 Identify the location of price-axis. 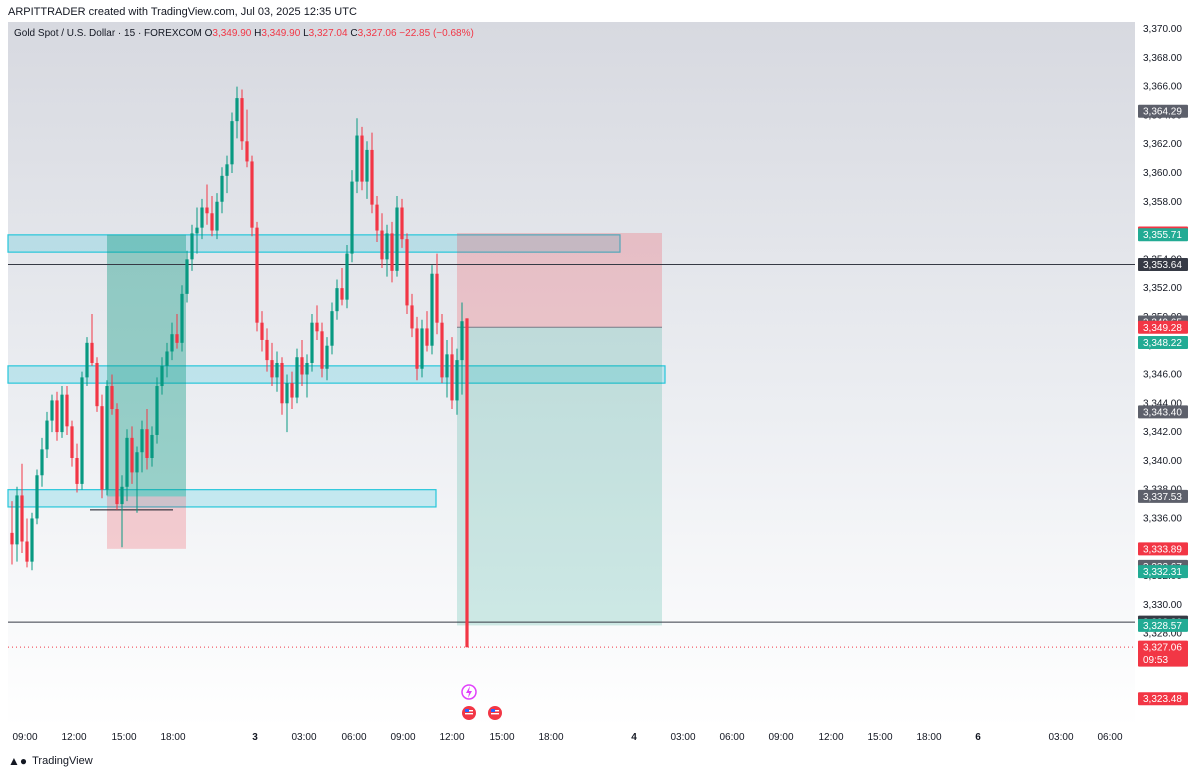
(1167, 375).